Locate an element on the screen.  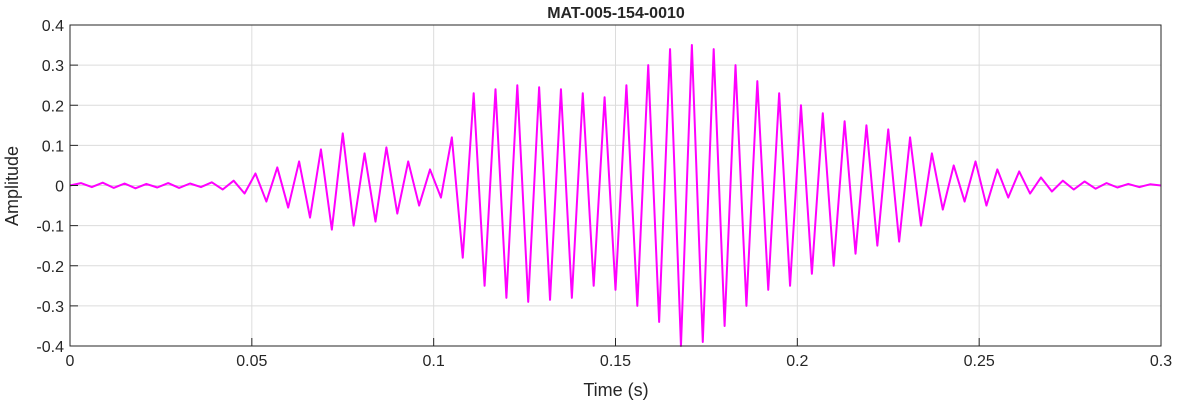
x-tick-label: 0.1 is located at coordinates (434, 361).